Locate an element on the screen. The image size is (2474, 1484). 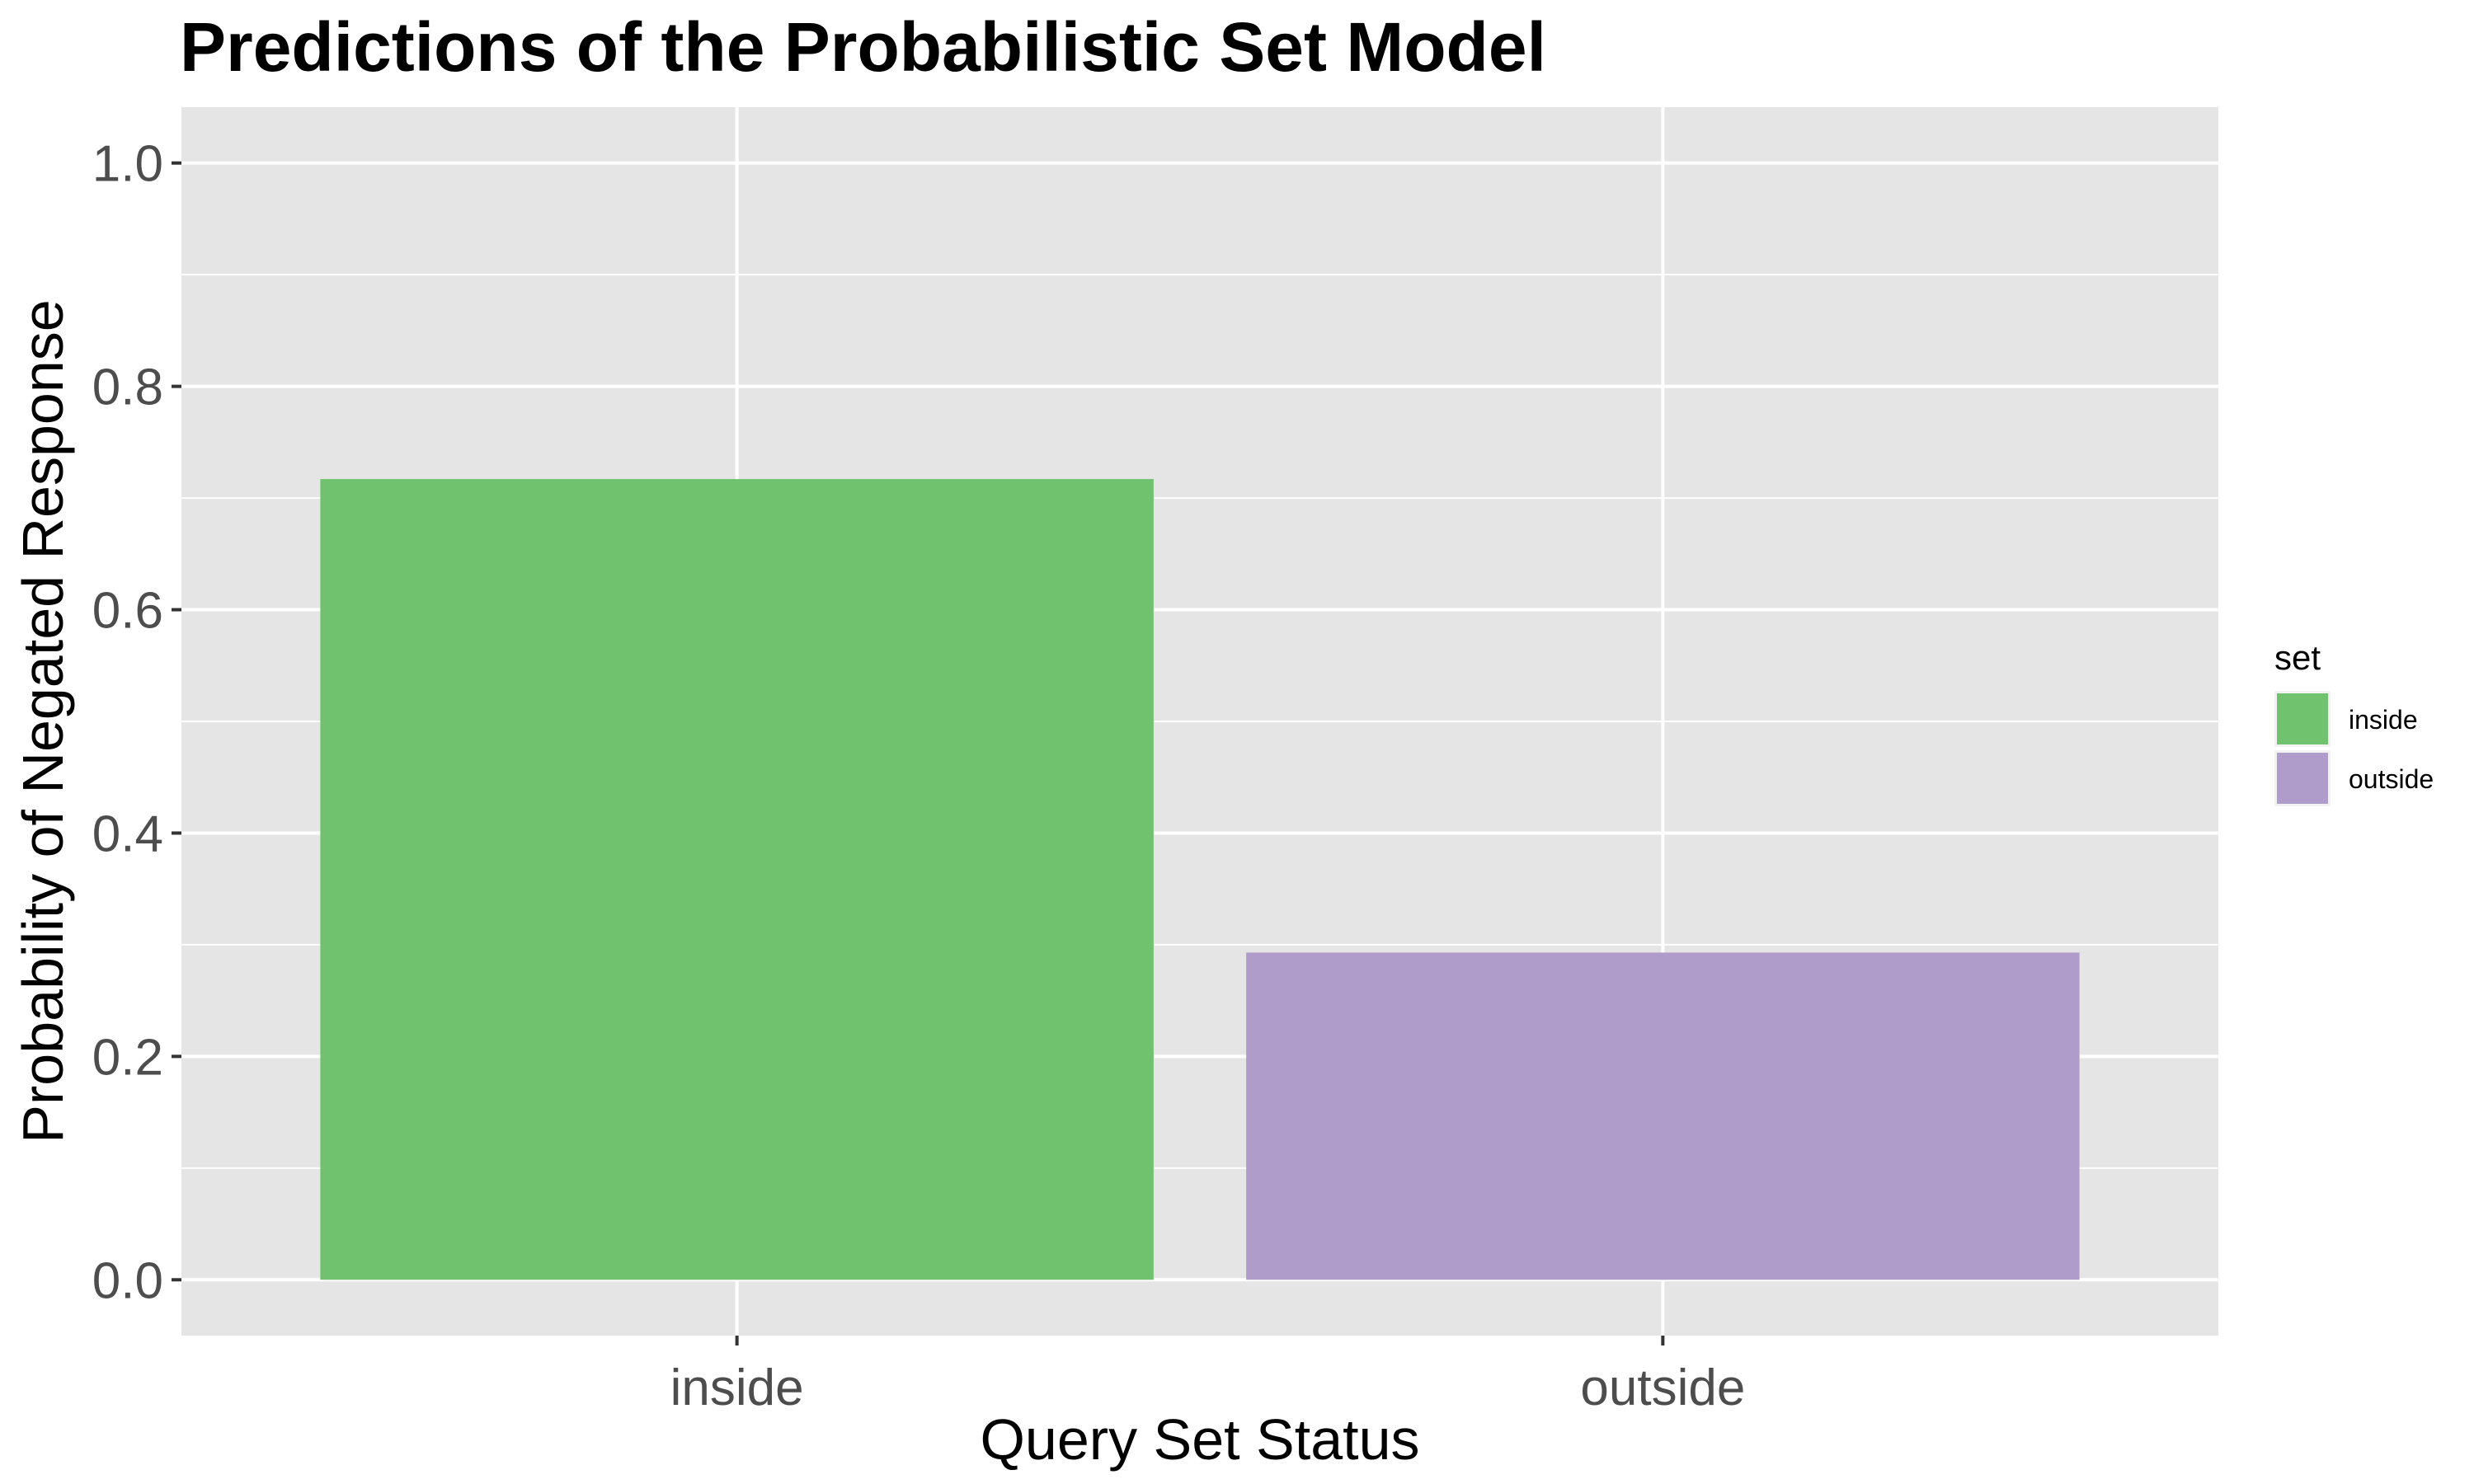
y-axis-title: Probability of Negated Response is located at coordinates (43, 721).